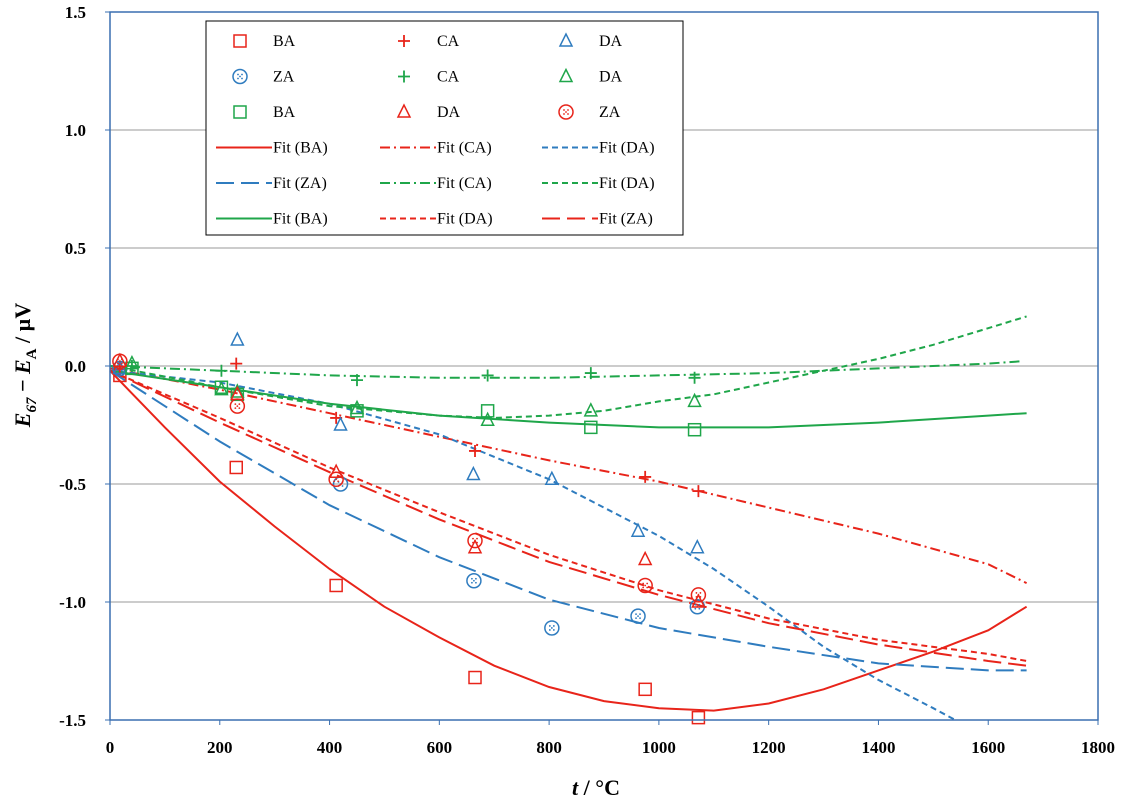  What do you see at coordinates (436, 183) in the screenshot?
I see `legend-item: Fit (CA)` at bounding box center [436, 183].